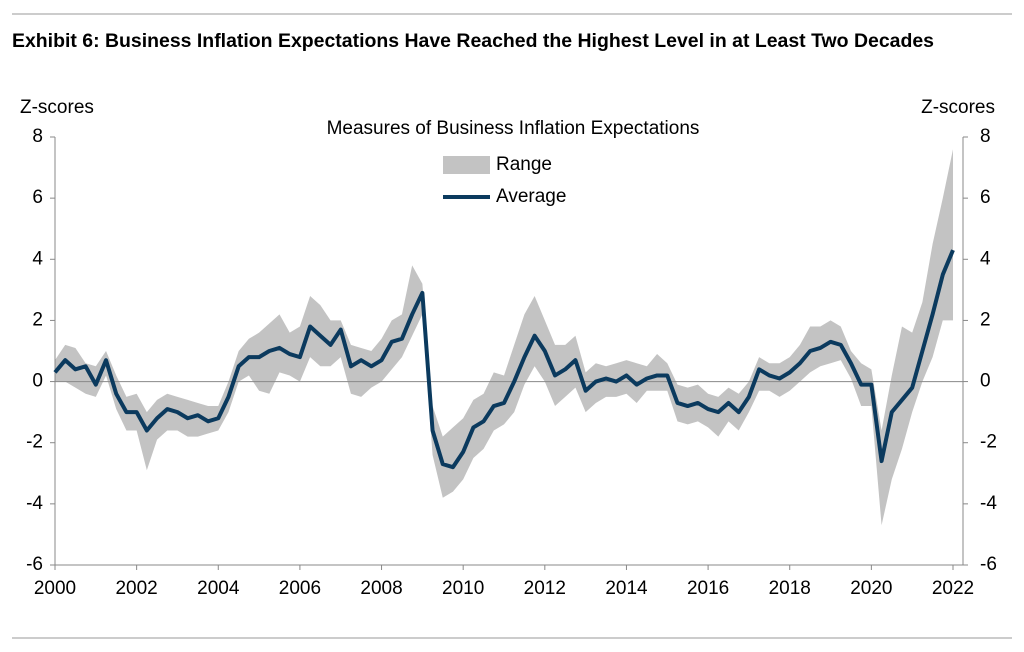  What do you see at coordinates (988, 442) in the screenshot?
I see `y2-tick-label: -2` at bounding box center [988, 442].